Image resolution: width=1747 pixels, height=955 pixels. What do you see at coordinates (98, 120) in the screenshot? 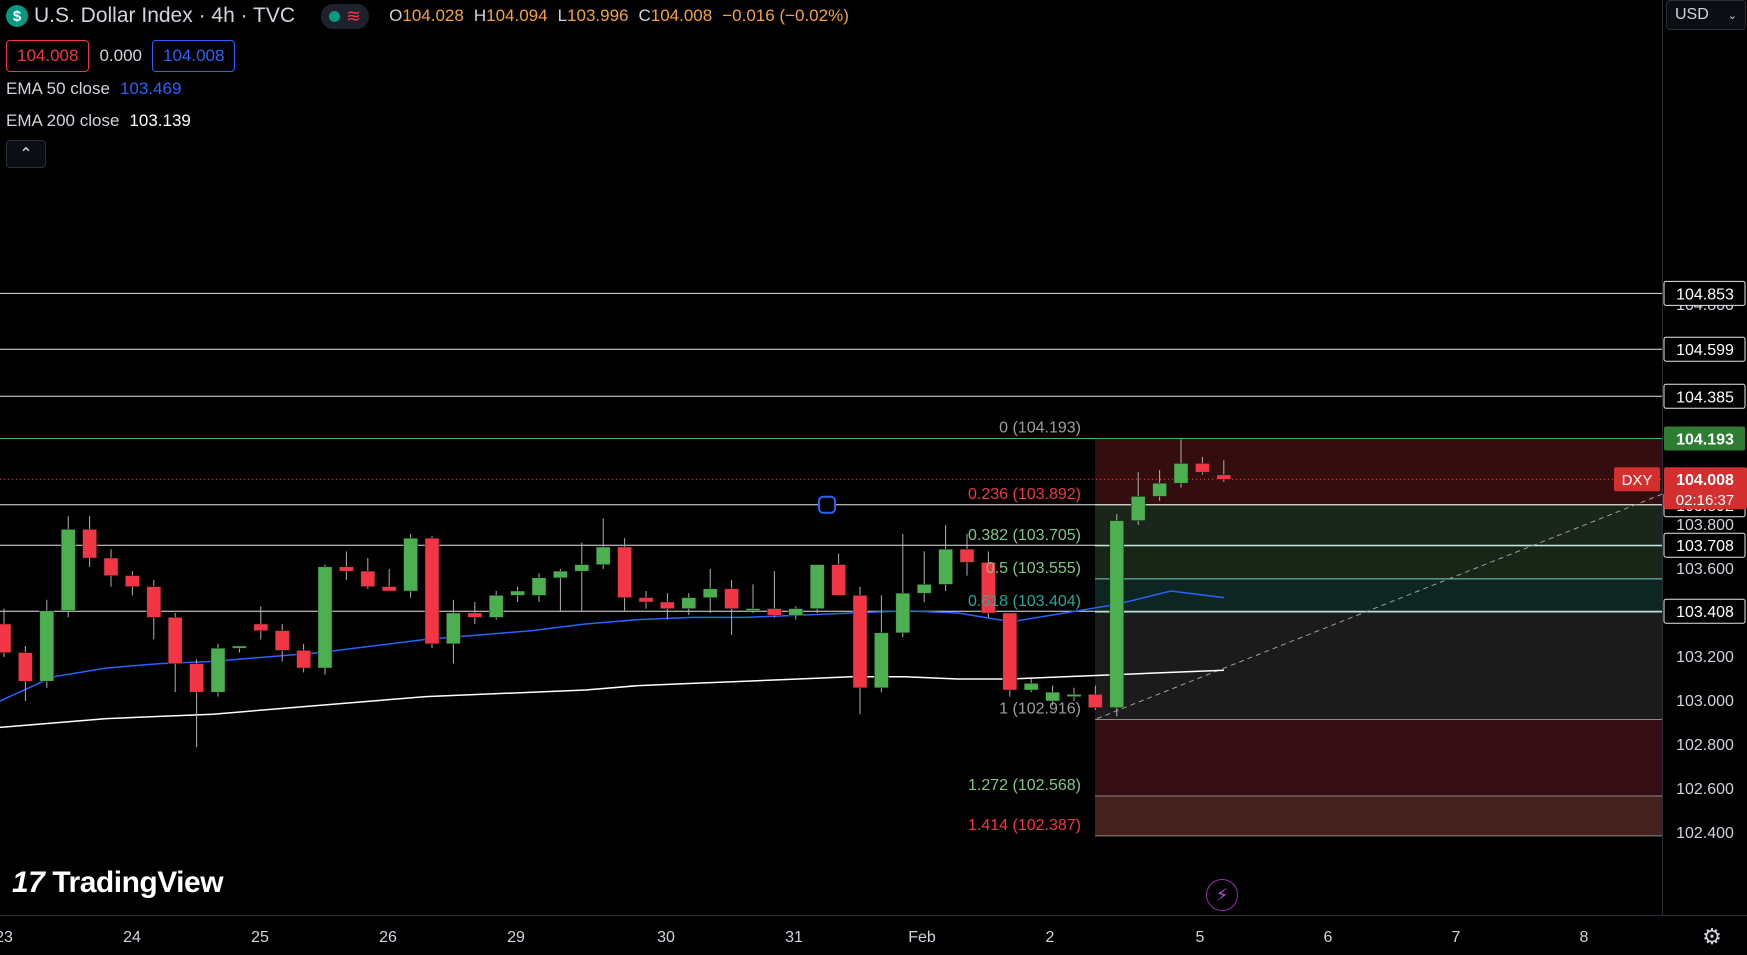
I see `ema200-legend: EMA 200 close 103.139` at bounding box center [98, 120].